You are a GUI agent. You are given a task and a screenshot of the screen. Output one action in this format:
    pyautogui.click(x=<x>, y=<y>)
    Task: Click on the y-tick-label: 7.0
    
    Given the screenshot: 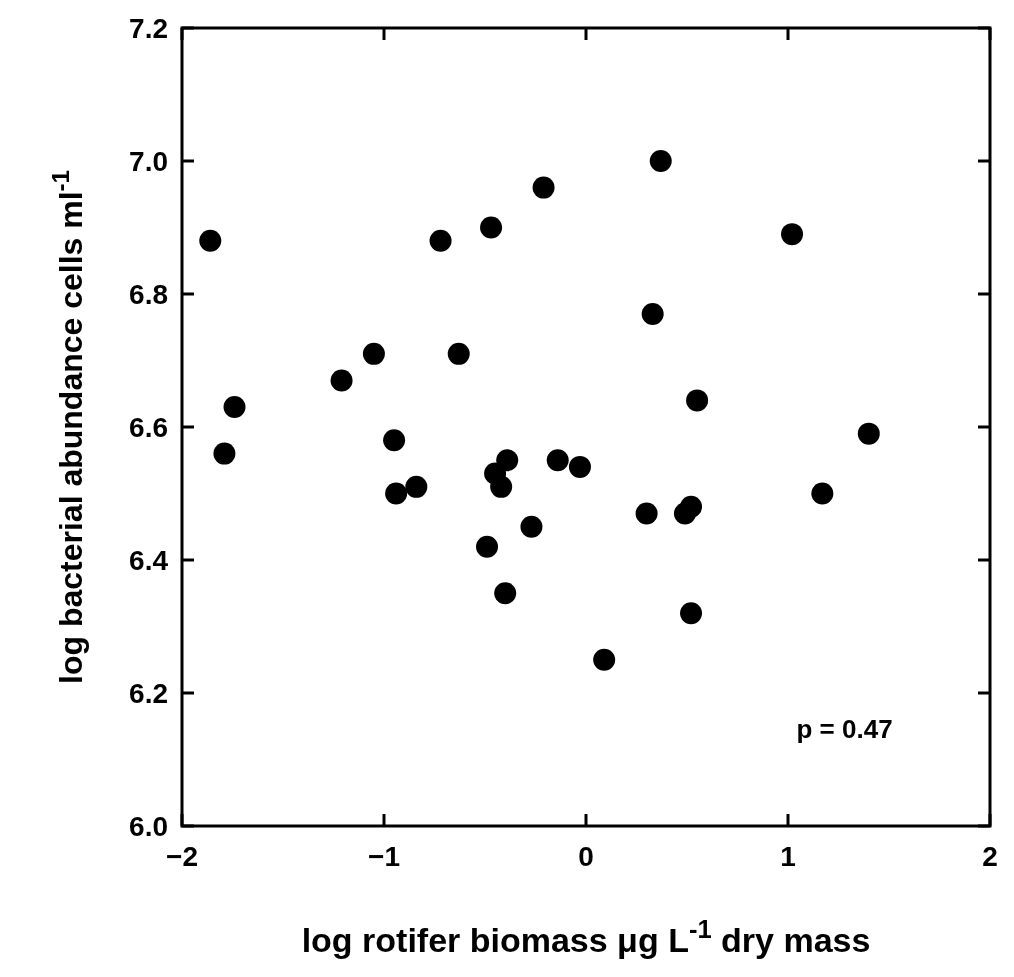 What is the action you would take?
    pyautogui.click(x=148, y=161)
    